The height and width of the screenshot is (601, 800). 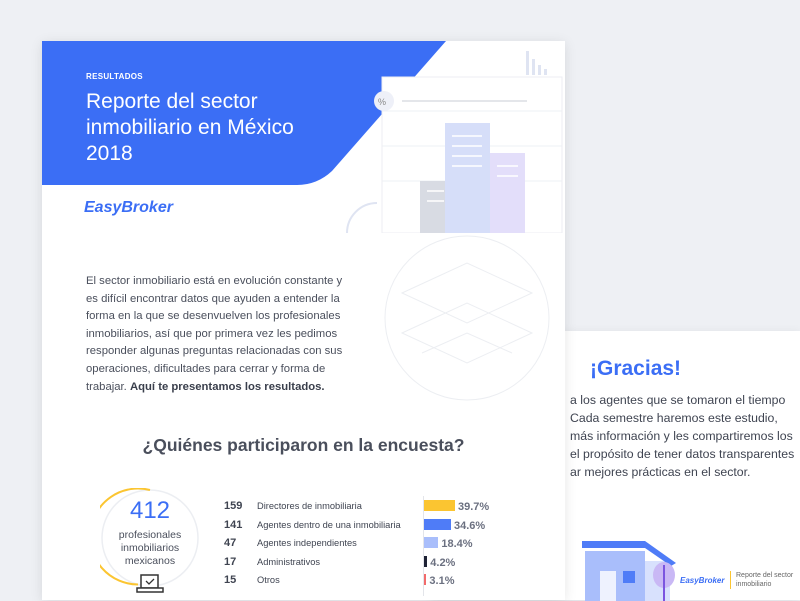 What do you see at coordinates (230, 580) in the screenshot?
I see `row-count: 15` at bounding box center [230, 580].